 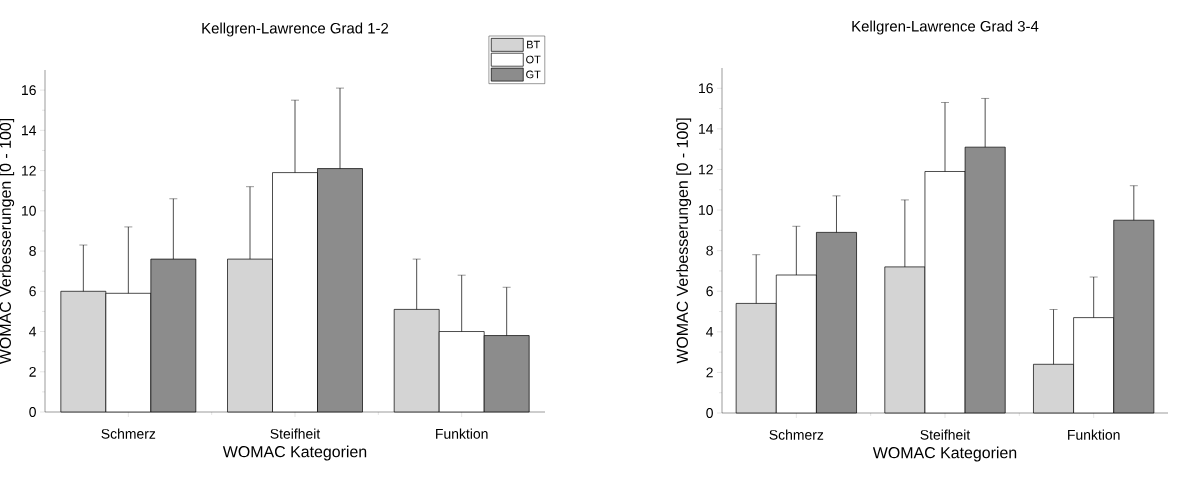 What do you see at coordinates (533, 74) in the screenshot?
I see `legend-label: GT` at bounding box center [533, 74].